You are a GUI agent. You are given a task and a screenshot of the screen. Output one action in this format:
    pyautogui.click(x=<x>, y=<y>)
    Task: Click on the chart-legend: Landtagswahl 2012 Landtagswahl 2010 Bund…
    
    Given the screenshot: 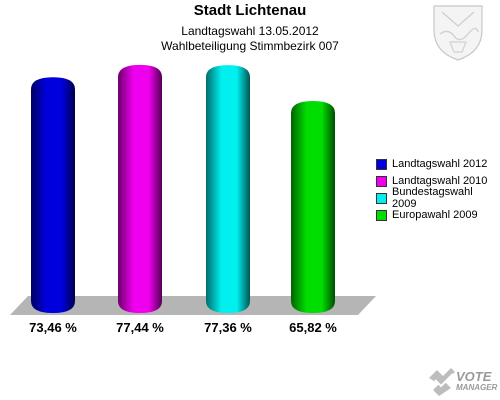 What is the action you would take?
    pyautogui.click(x=438, y=190)
    